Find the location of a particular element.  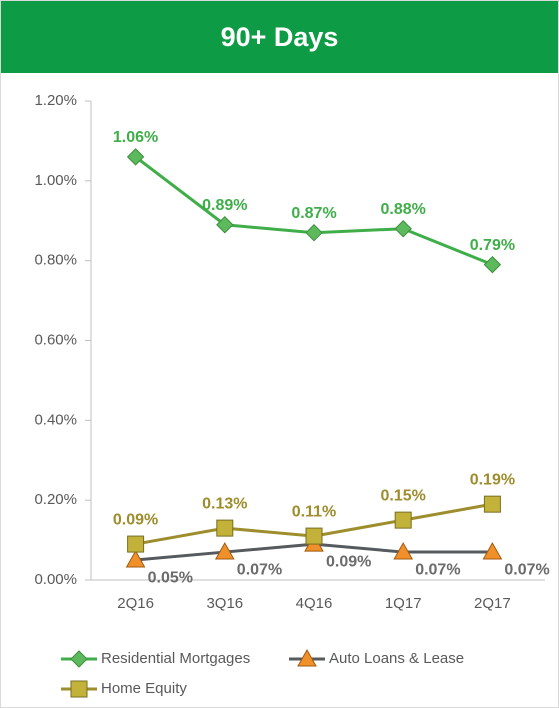

data-label: 0.19% is located at coordinates (492, 479).